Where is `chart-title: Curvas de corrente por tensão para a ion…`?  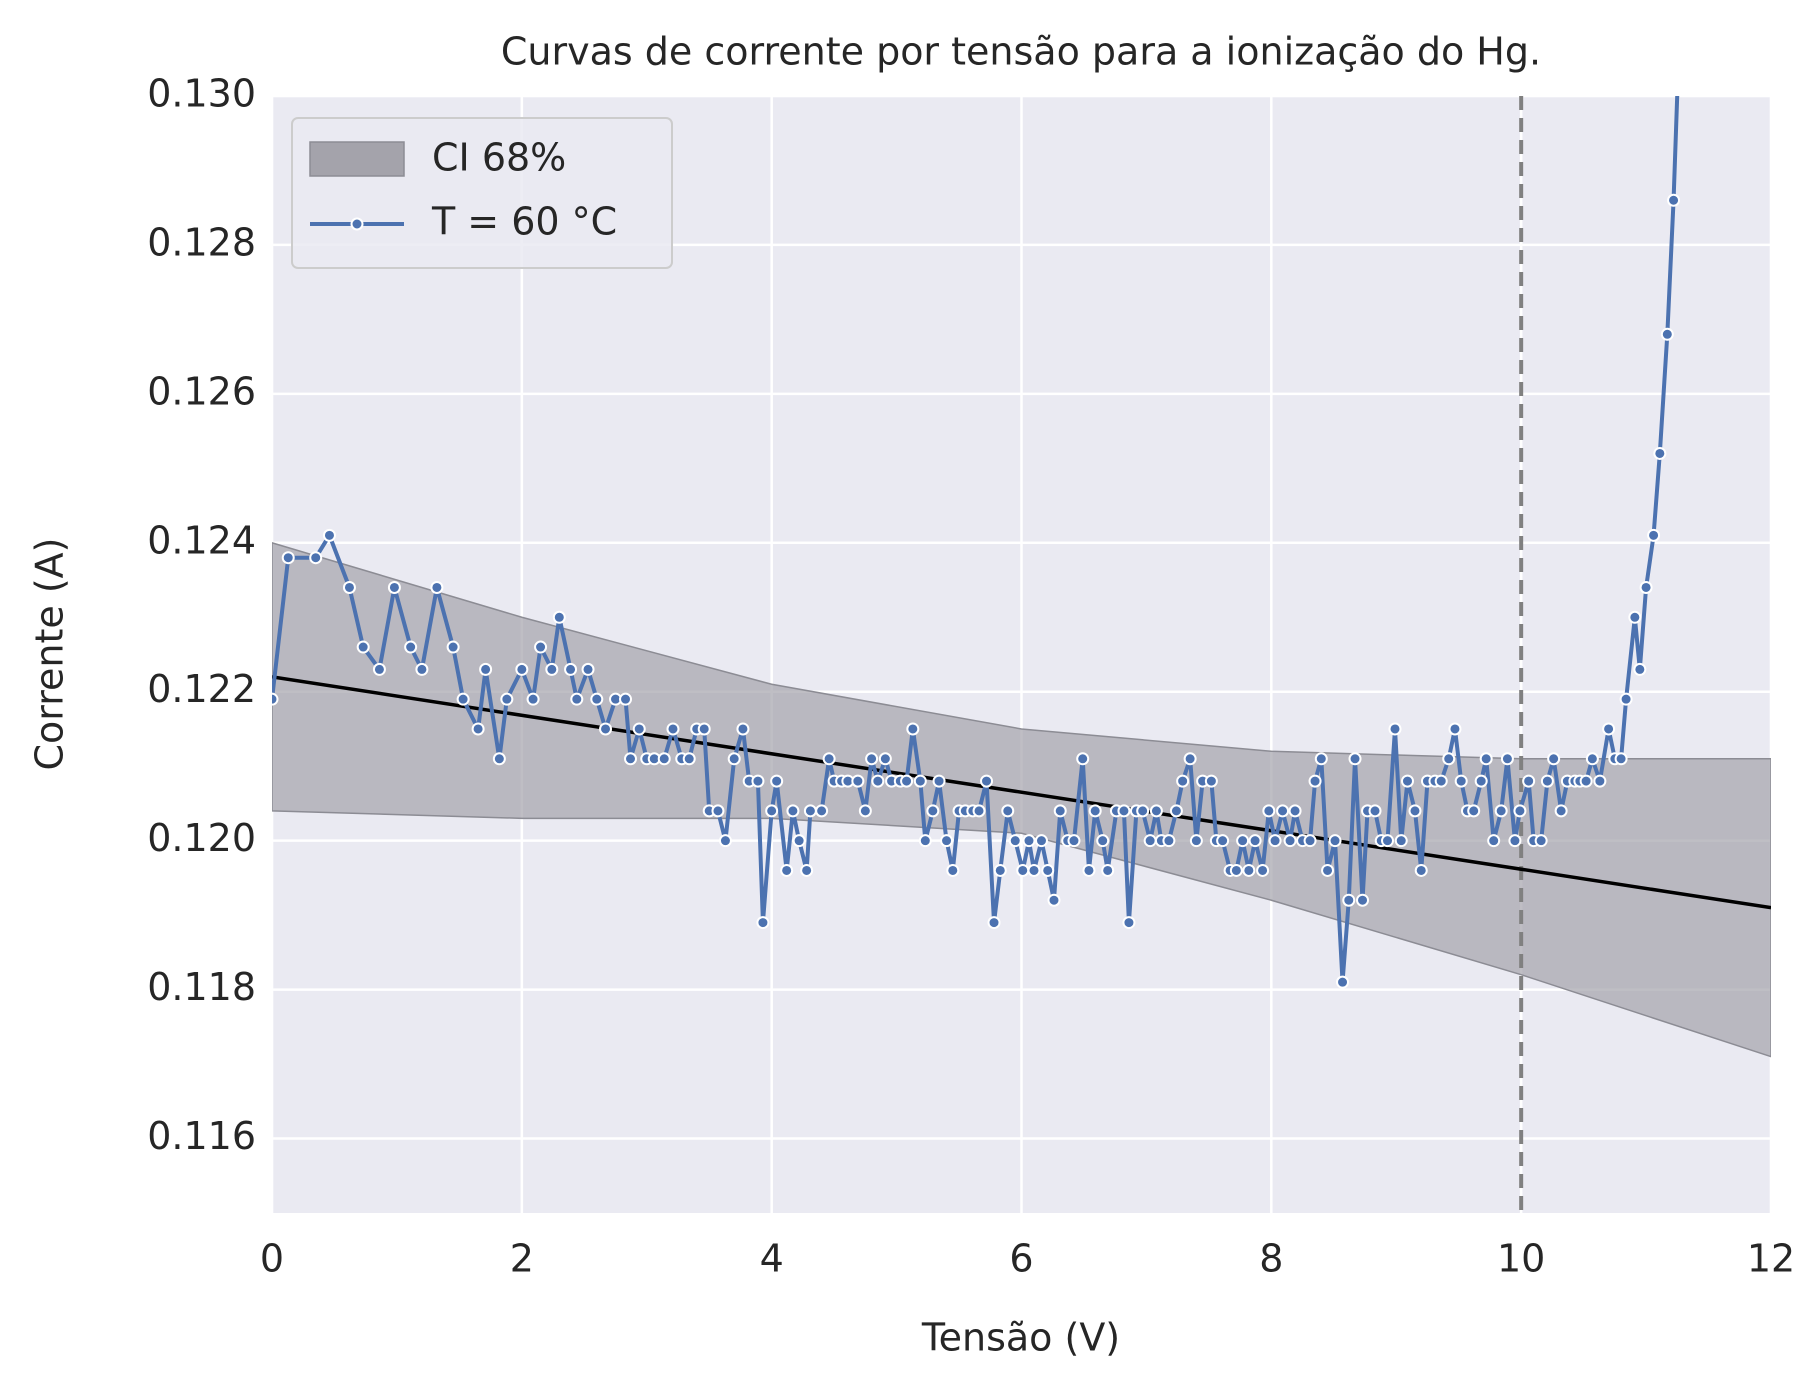 chart-title: Curvas de corrente por tensão para a ion… is located at coordinates (1021, 52).